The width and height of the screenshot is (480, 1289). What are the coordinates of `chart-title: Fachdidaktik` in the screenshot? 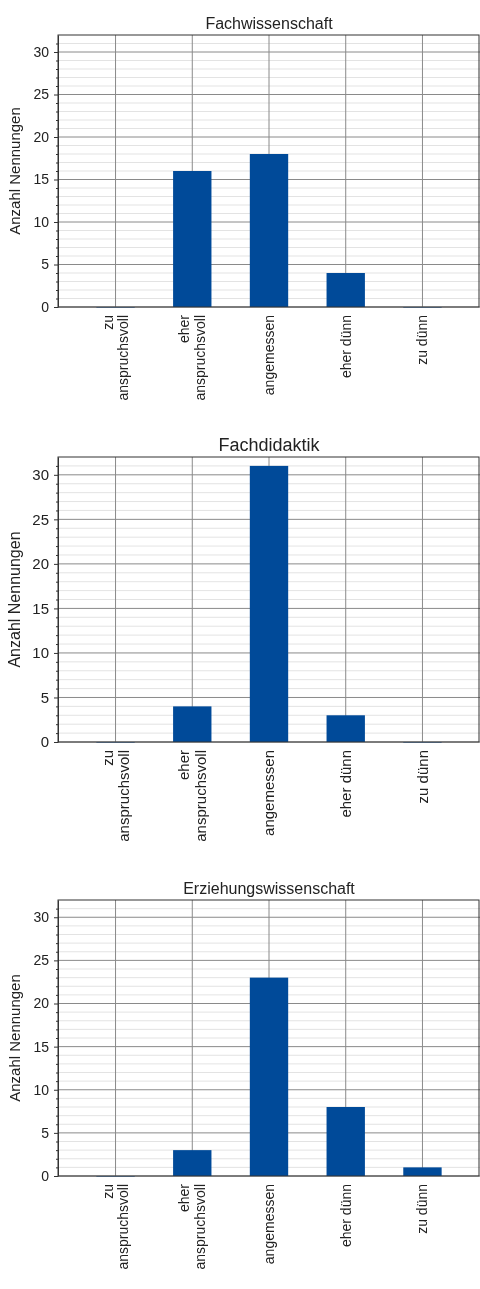 It's located at (269, 445).